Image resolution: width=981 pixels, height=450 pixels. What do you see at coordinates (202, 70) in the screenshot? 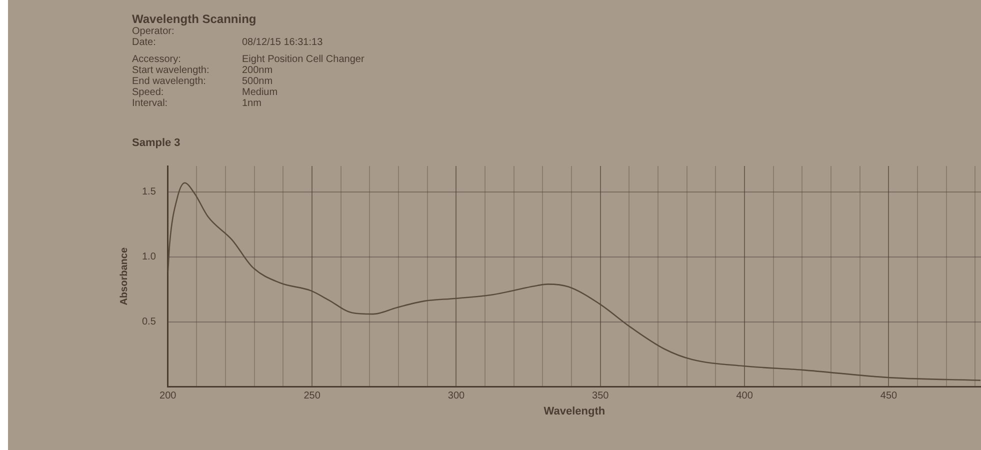
I see `text: Start wavelength: 200nm` at bounding box center [202, 70].